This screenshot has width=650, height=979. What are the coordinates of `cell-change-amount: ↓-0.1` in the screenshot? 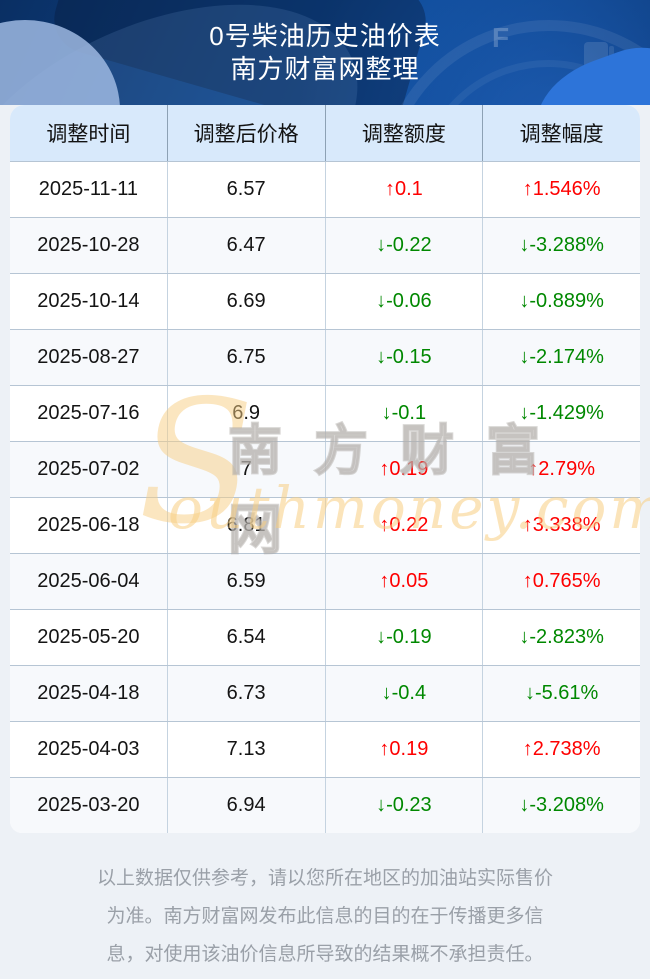 It's located at (403, 413).